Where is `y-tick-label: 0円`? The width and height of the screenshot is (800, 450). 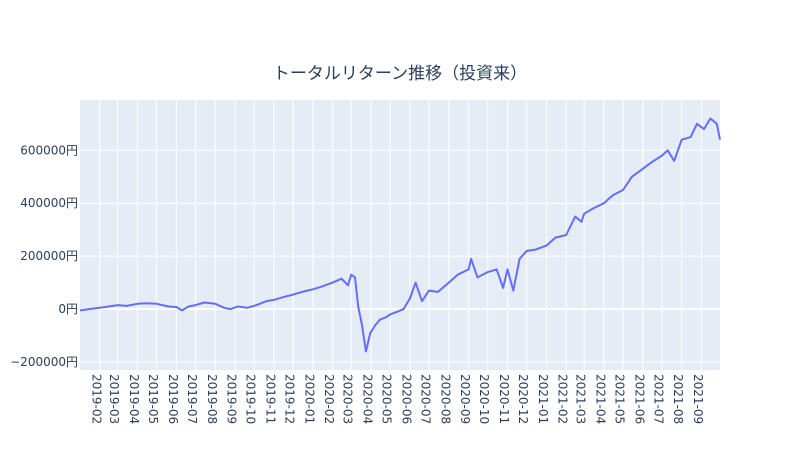 y-tick-label: 0円 is located at coordinates (68, 309).